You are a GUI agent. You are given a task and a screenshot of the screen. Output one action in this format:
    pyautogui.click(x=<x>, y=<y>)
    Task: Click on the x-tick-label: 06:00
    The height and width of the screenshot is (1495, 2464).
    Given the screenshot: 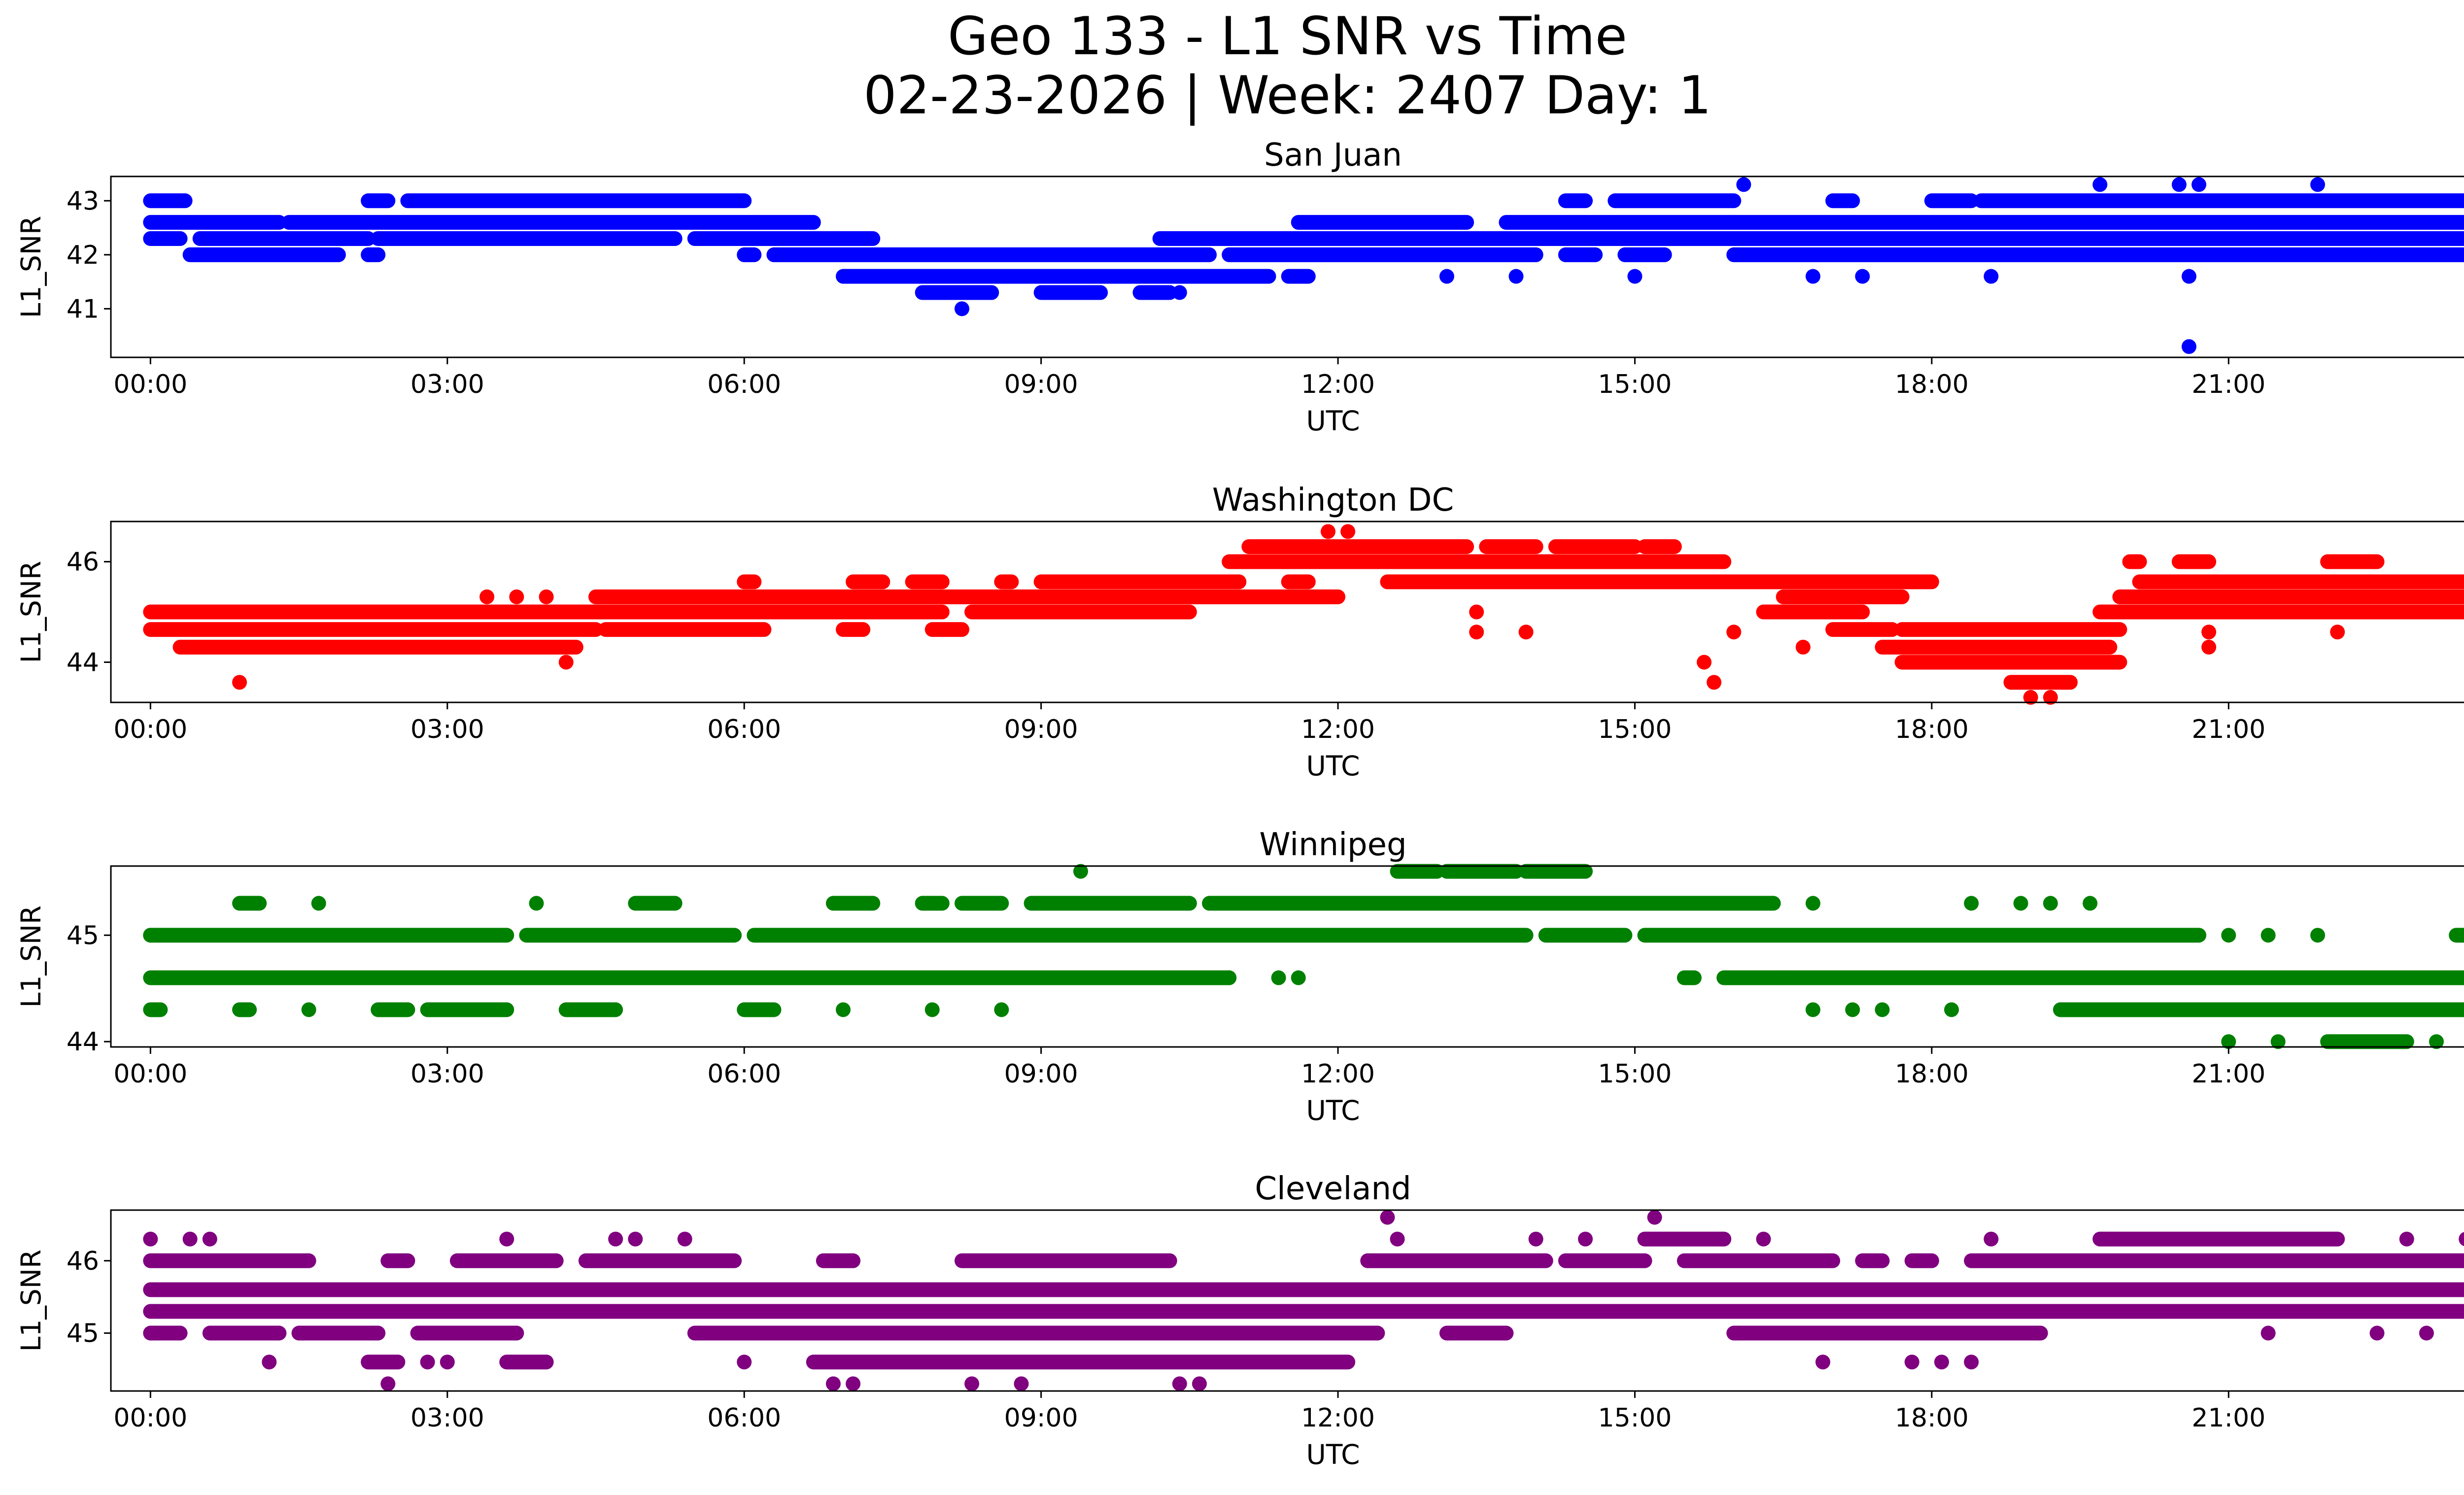 What is the action you would take?
    pyautogui.click(x=744, y=729)
    